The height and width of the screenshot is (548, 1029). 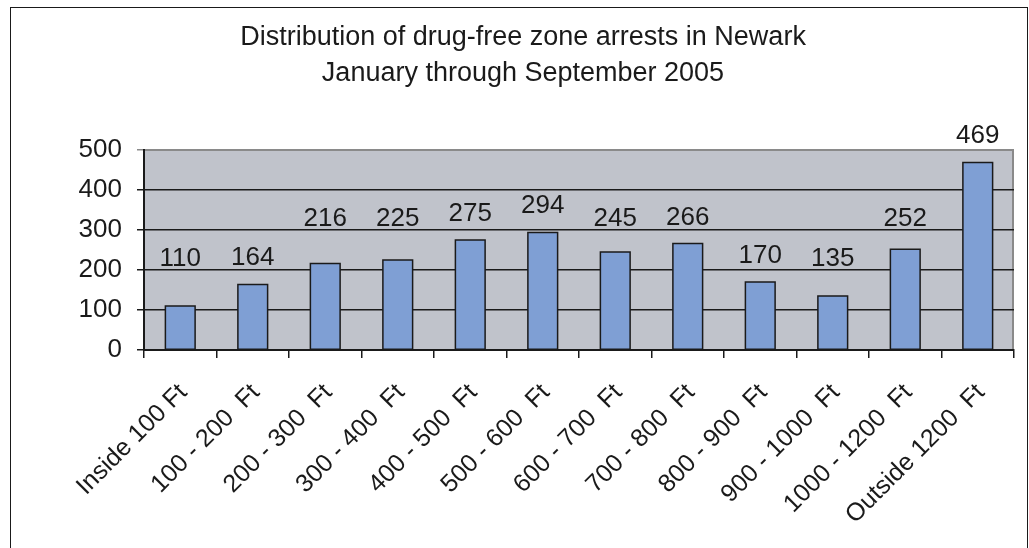 What do you see at coordinates (100, 228) in the screenshot?
I see `y-tick-label: 300` at bounding box center [100, 228].